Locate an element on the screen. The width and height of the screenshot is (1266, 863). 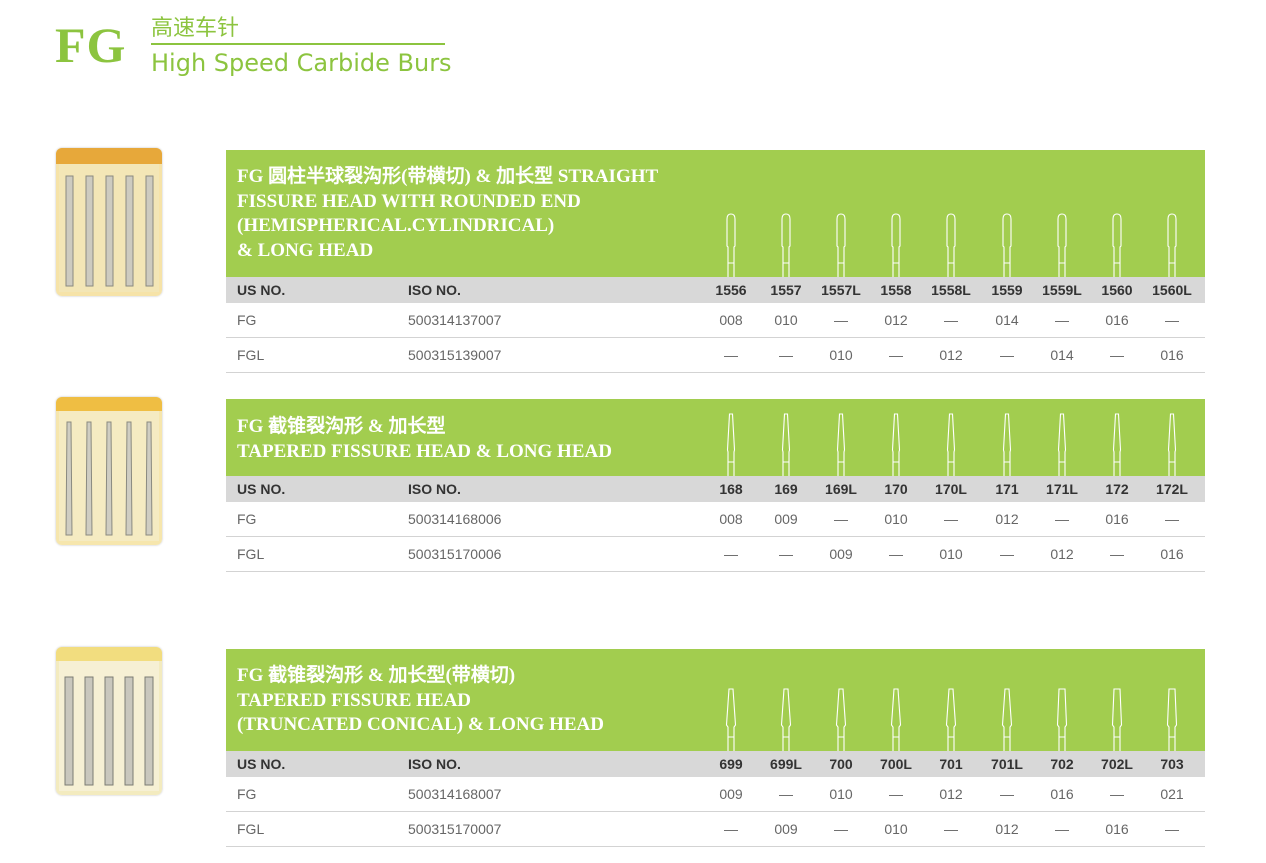
size-header: 169 is located at coordinates (786, 489).